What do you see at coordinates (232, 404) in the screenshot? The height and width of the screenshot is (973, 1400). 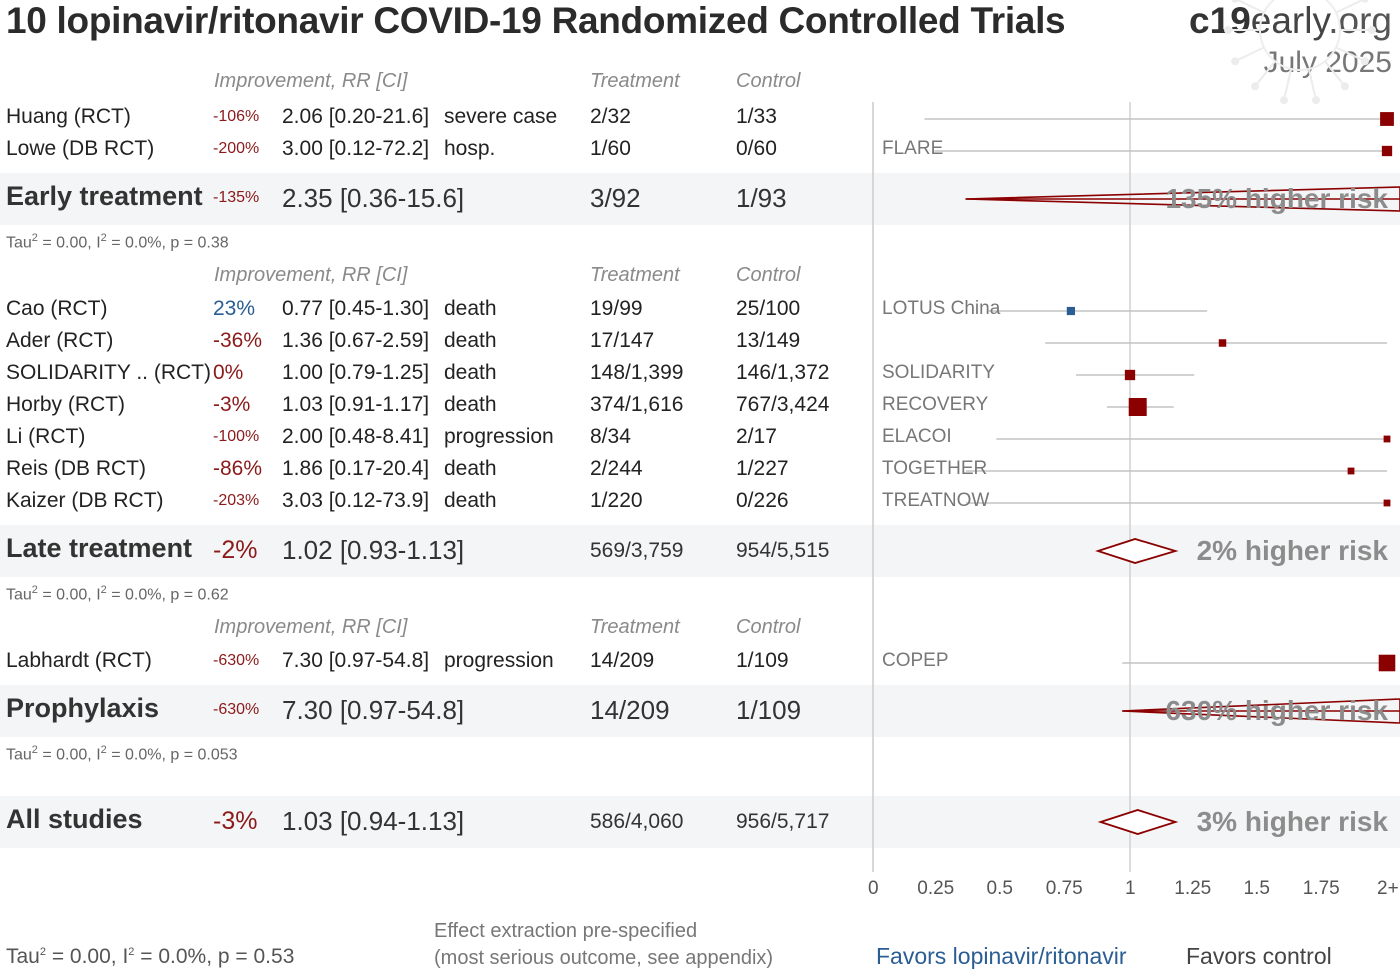 I see `study-improvement: -3%` at bounding box center [232, 404].